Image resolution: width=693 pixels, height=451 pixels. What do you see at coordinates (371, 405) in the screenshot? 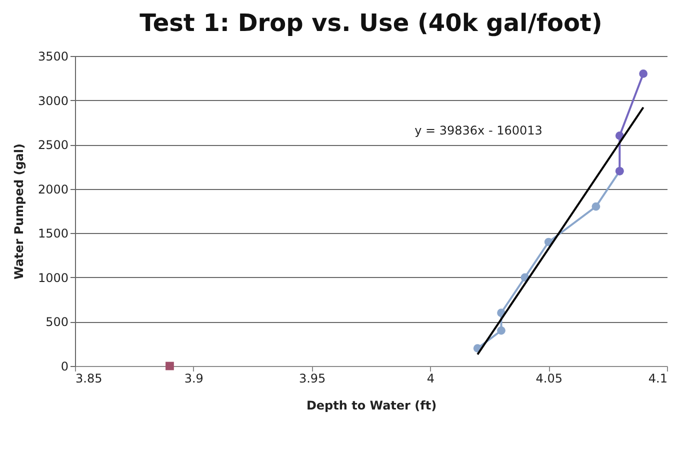
I see `x-axis-title: Depth to Water (ft)` at bounding box center [371, 405].